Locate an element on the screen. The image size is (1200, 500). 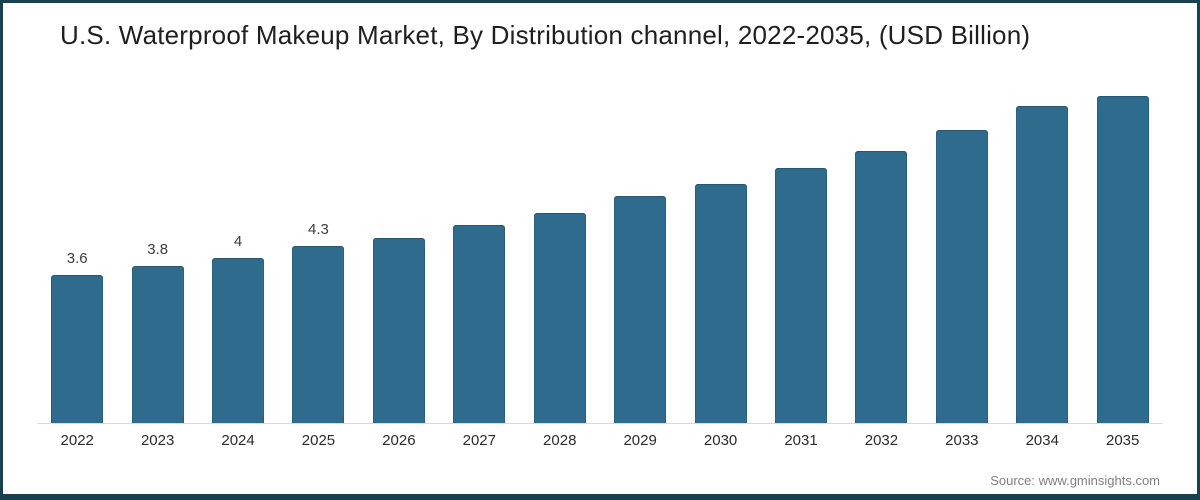
bar-value-label: 4.3 is located at coordinates (318, 229).